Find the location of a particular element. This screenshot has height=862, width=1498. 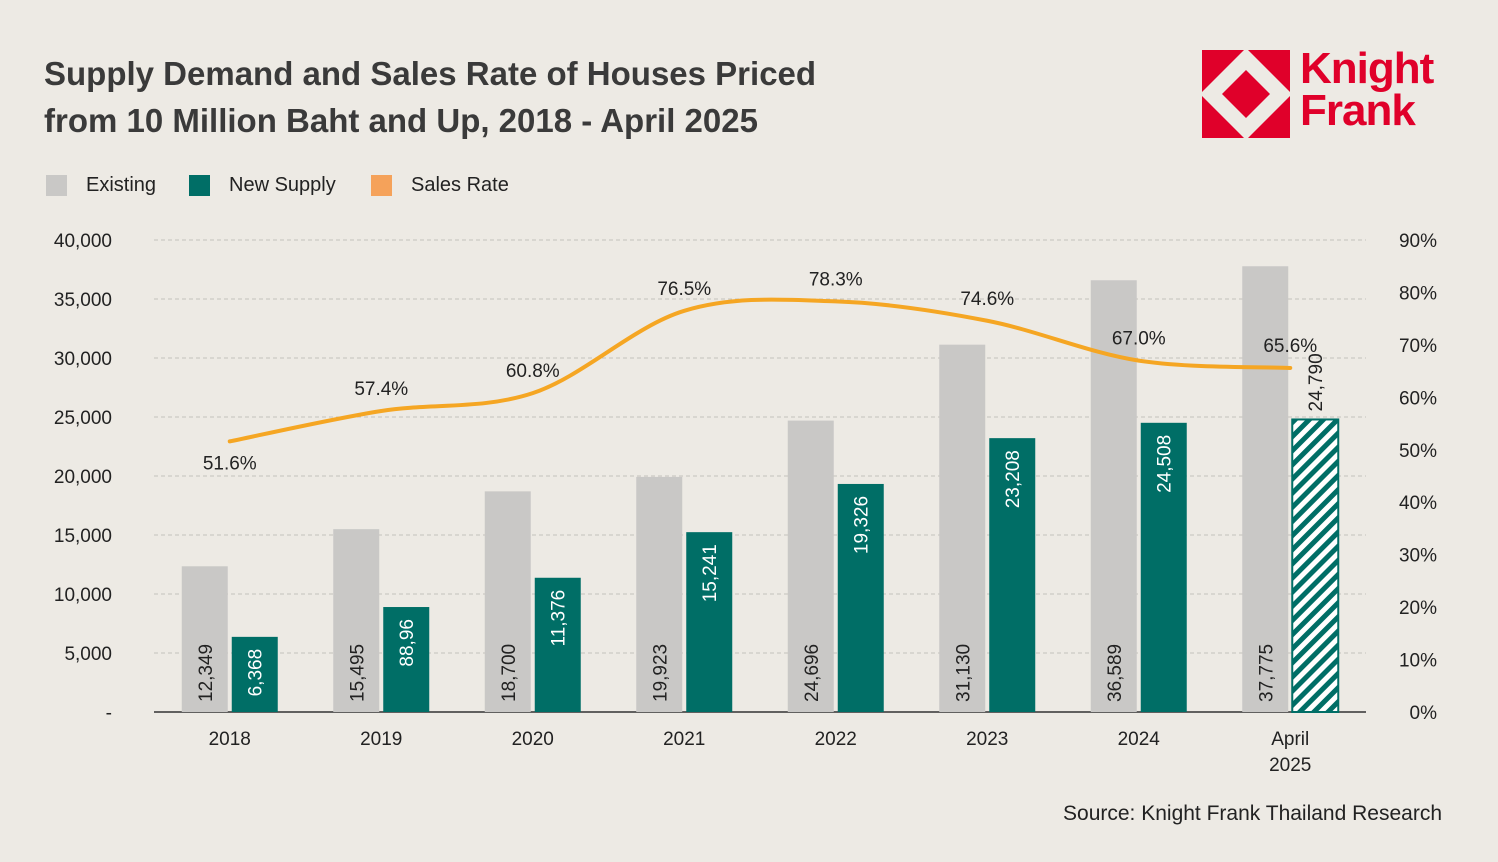

knight-frank-logo-text: Knight Frank is located at coordinates (1367, 89).